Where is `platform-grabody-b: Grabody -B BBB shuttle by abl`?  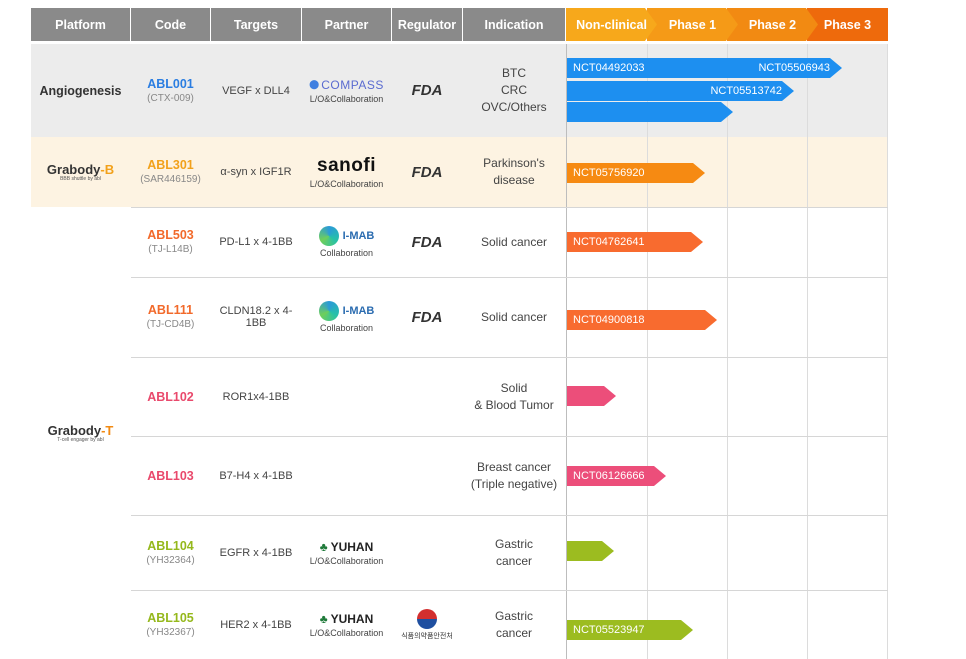
platform-grabody-b: Grabody -B BBB shuttle by abl is located at coordinates (80, 172).